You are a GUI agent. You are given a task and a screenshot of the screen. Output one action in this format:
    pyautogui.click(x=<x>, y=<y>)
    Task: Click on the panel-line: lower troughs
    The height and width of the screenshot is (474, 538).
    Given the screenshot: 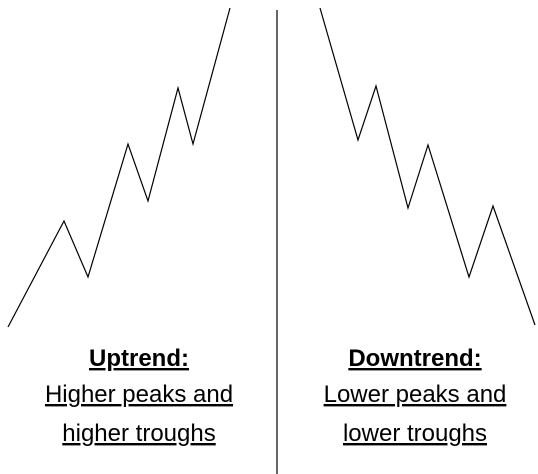 What is the action you would take?
    pyautogui.click(x=415, y=433)
    